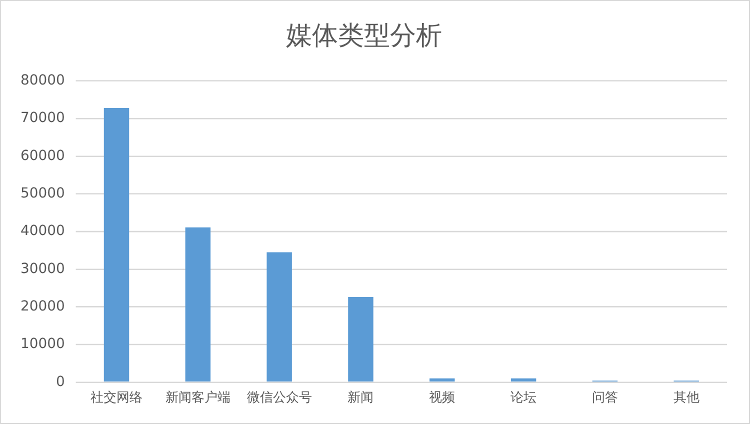  Describe the element at coordinates (442, 398) in the screenshot. I see `x-tick-label: 视频` at that location.